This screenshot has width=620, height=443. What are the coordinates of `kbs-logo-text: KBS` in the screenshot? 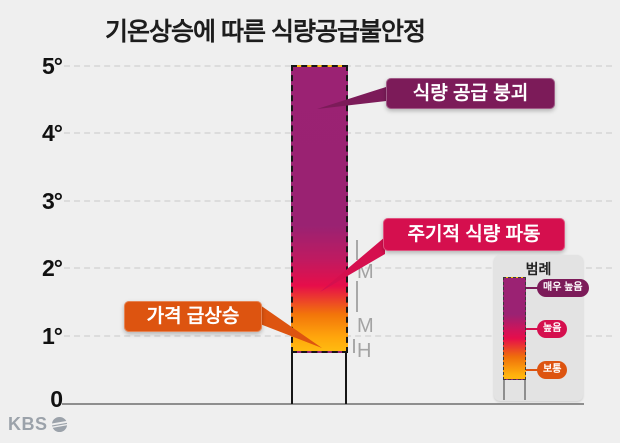 It's located at (28, 424).